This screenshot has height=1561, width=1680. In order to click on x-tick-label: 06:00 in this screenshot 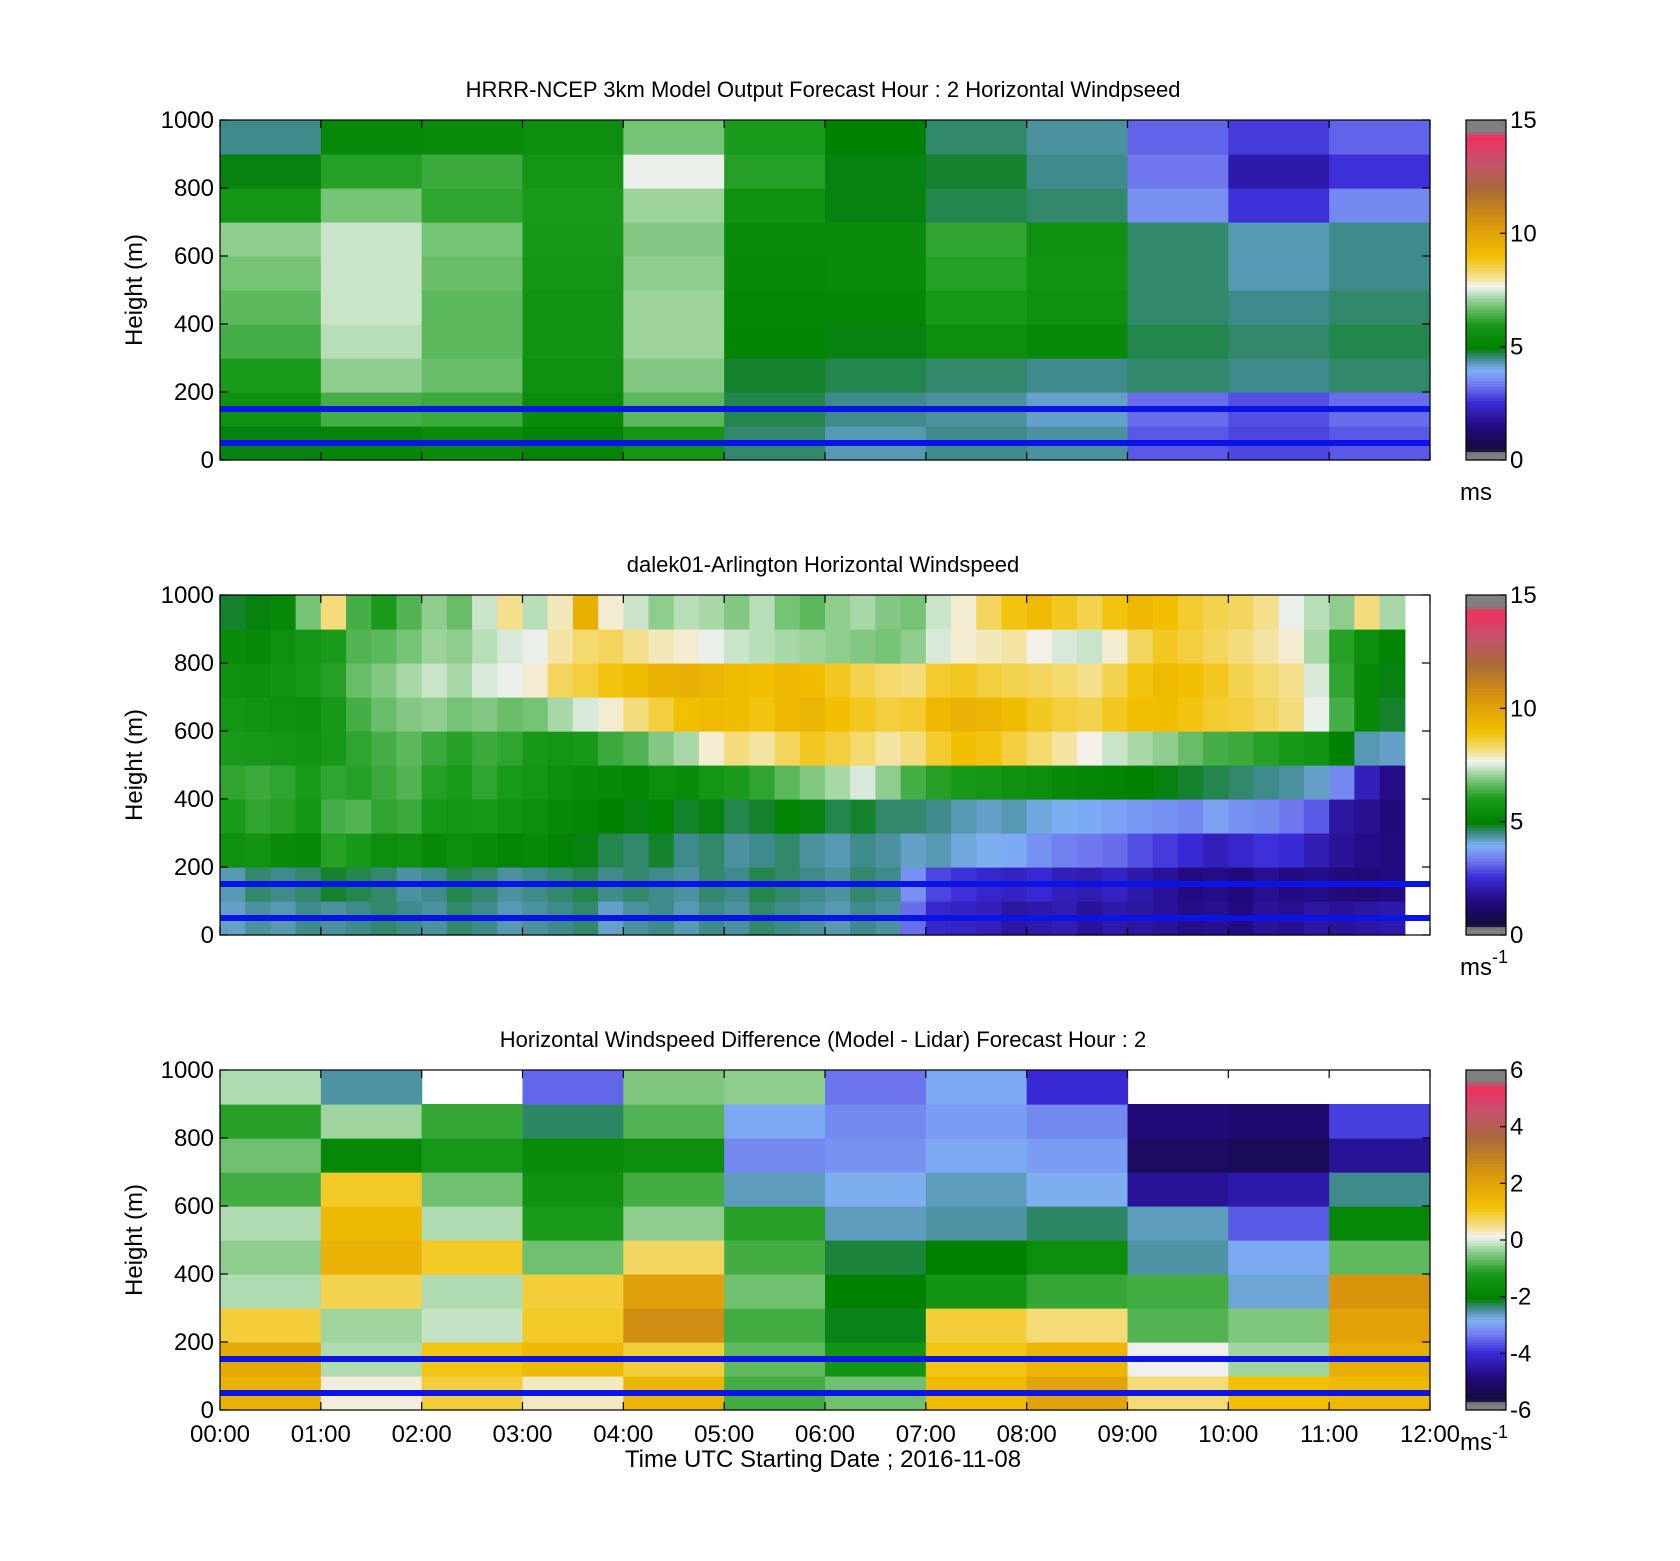, I will do `click(825, 1434)`.